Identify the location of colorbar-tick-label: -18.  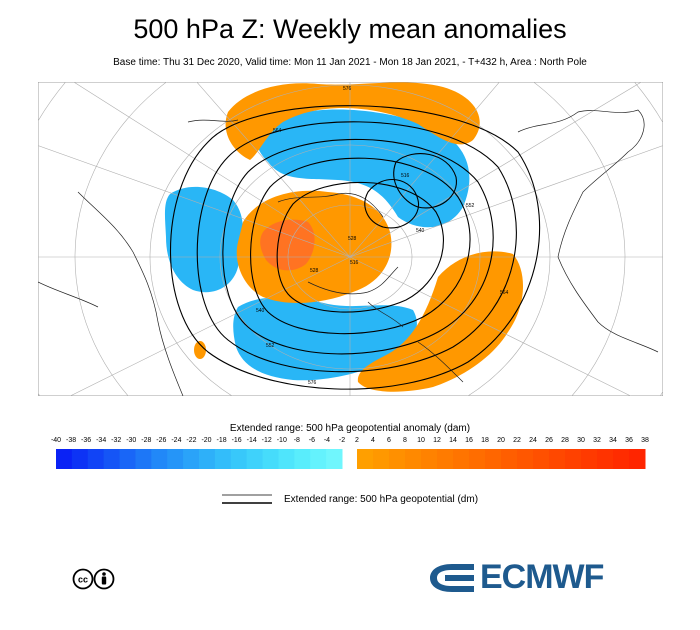
(221, 440).